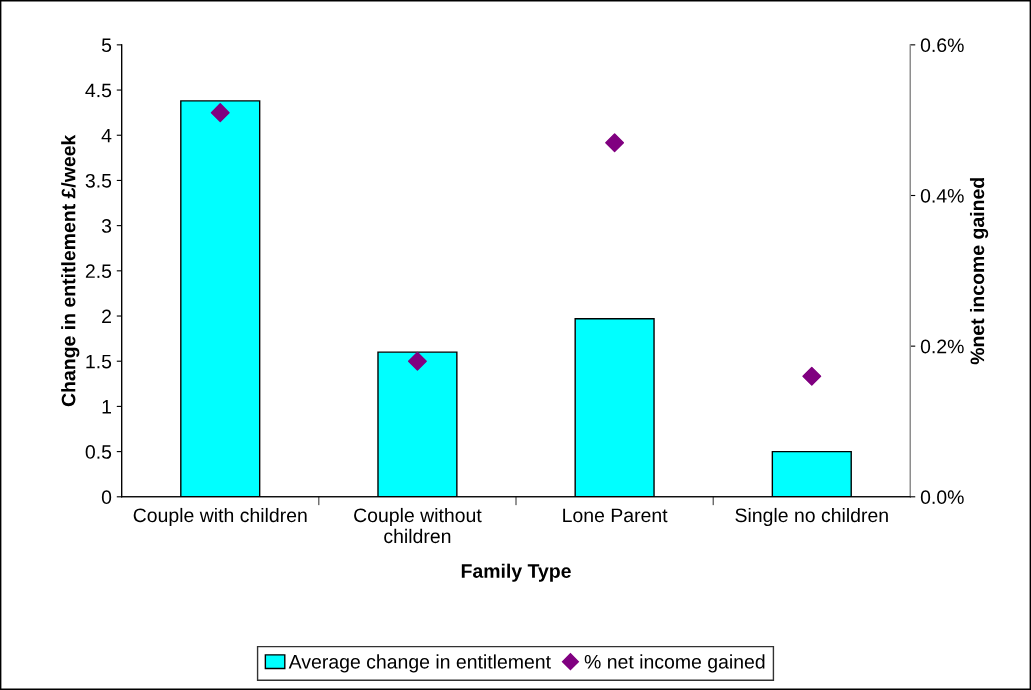  I want to click on legend-label: Average change in entitlement, so click(419, 663).